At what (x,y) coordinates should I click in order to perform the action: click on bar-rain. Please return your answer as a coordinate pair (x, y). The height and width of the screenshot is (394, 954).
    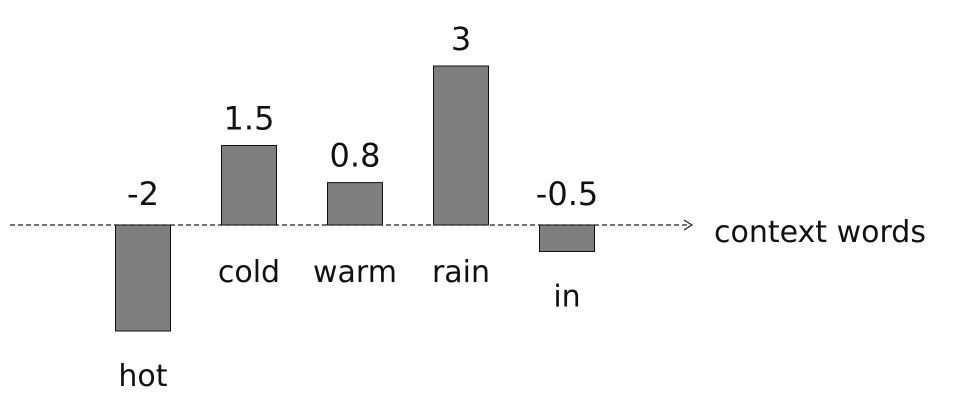
    Looking at the image, I should click on (461, 145).